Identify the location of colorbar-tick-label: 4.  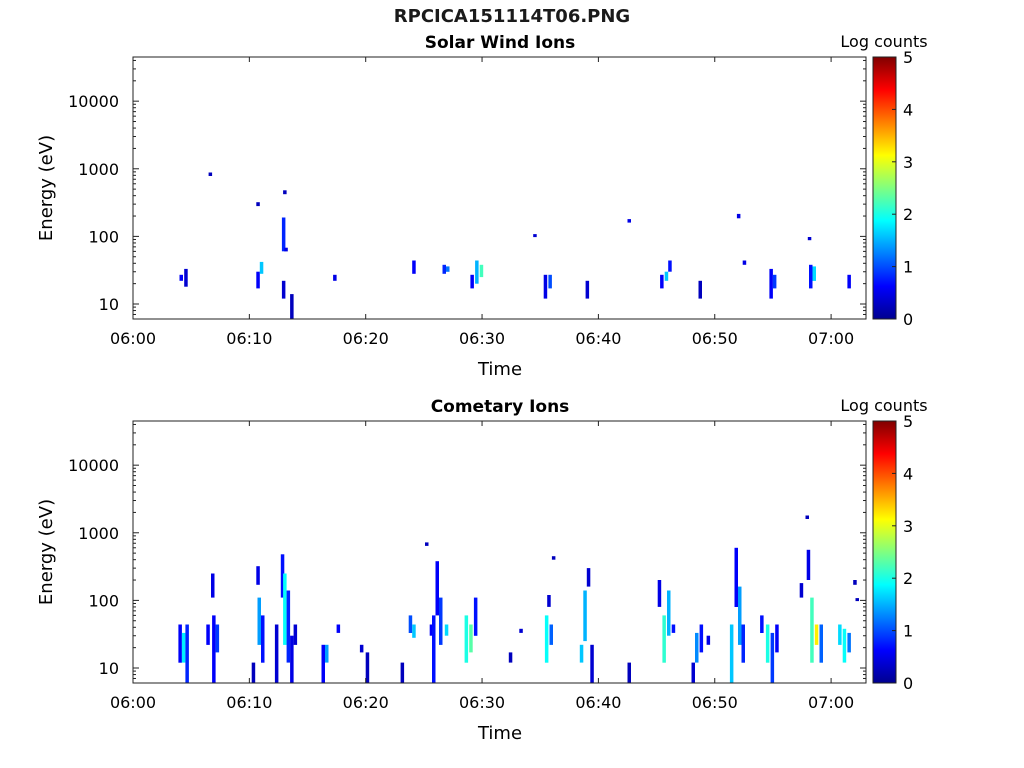
(908, 473).